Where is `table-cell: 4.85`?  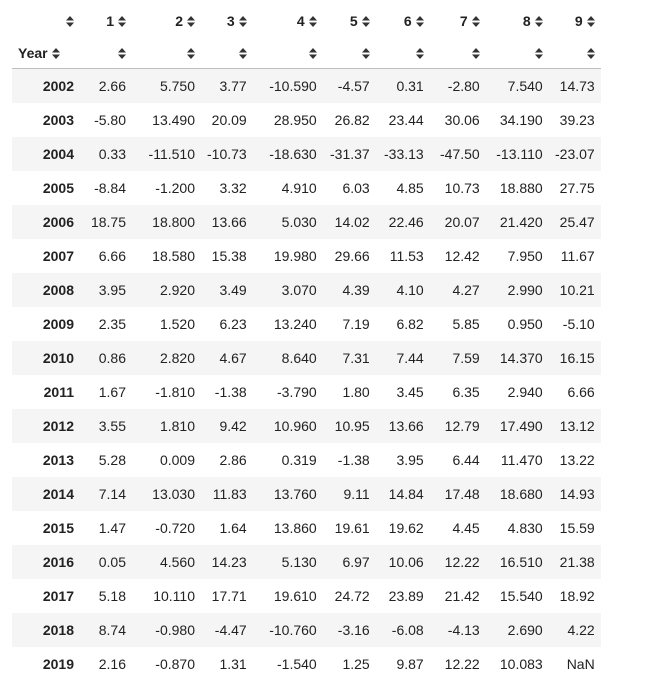
table-cell: 4.85 is located at coordinates (410, 188).